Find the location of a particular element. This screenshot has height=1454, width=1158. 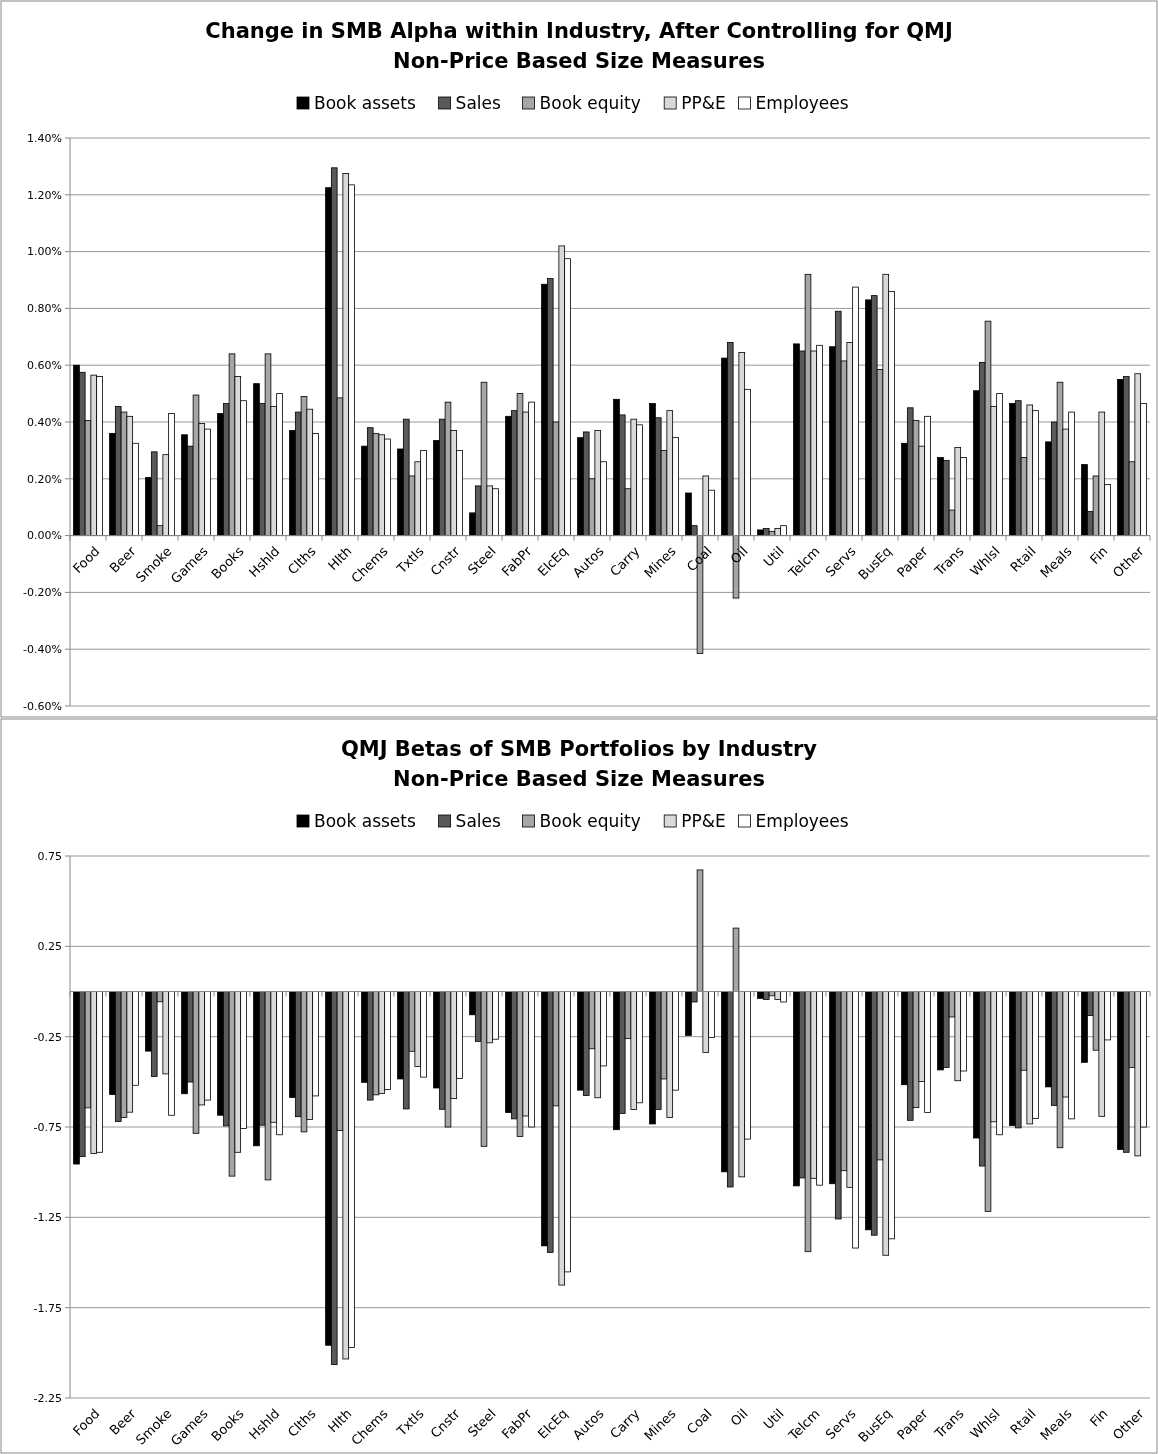

y-tick-label: -1.25 is located at coordinates (47, 1218).